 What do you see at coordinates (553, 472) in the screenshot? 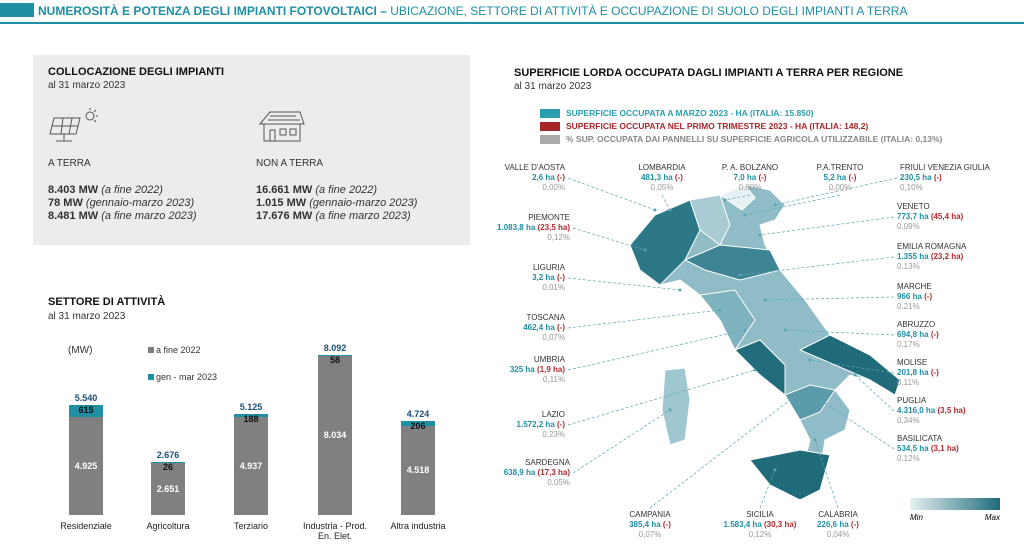
I see `region-change: (17,3 ha)` at bounding box center [553, 472].